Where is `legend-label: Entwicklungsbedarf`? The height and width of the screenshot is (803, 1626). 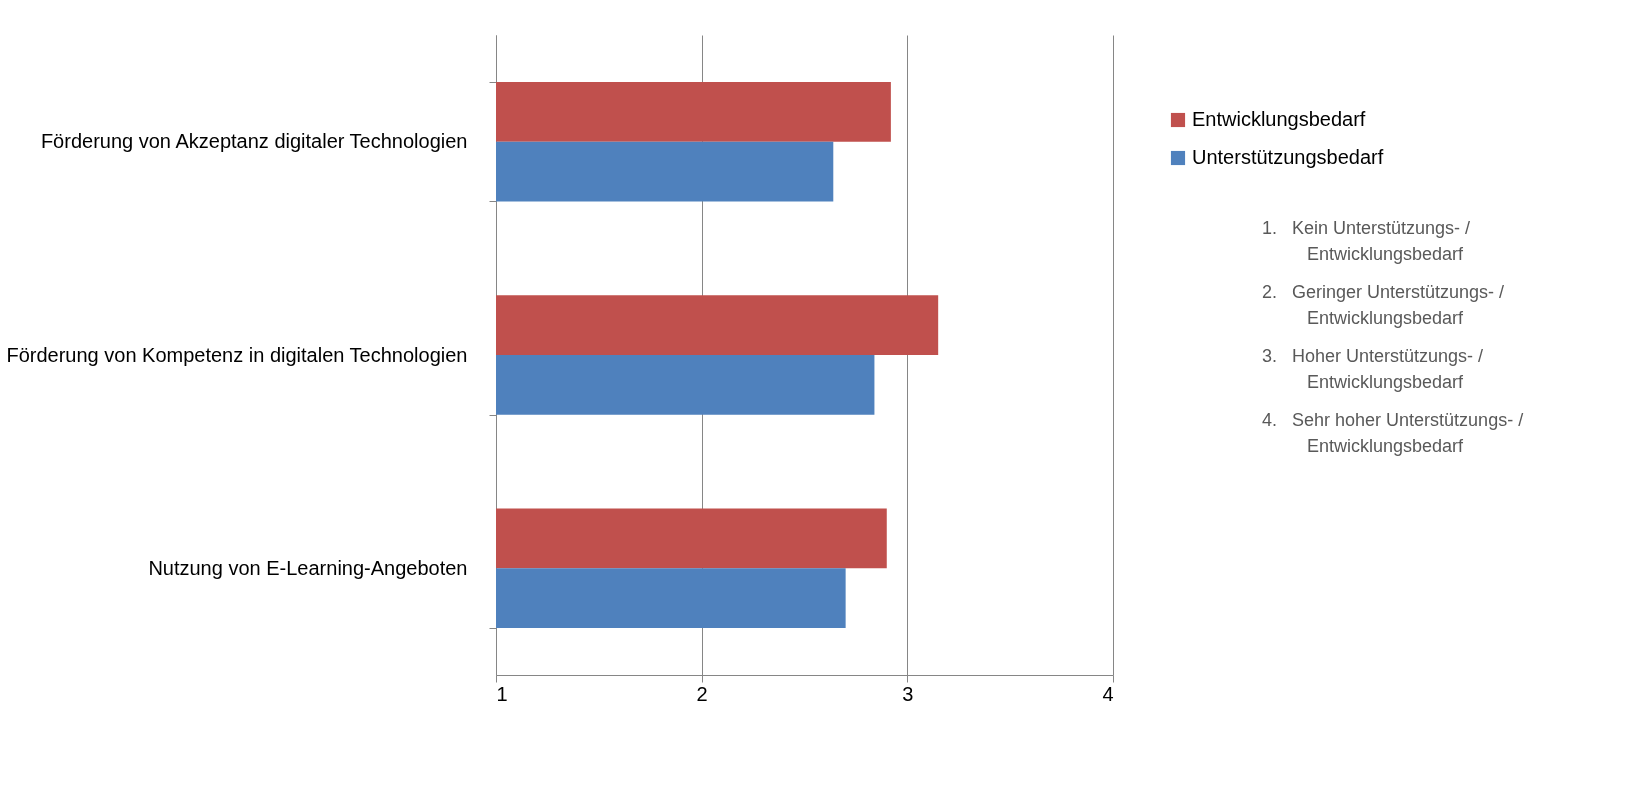
legend-label: Entwicklungsbedarf is located at coordinates (1279, 119).